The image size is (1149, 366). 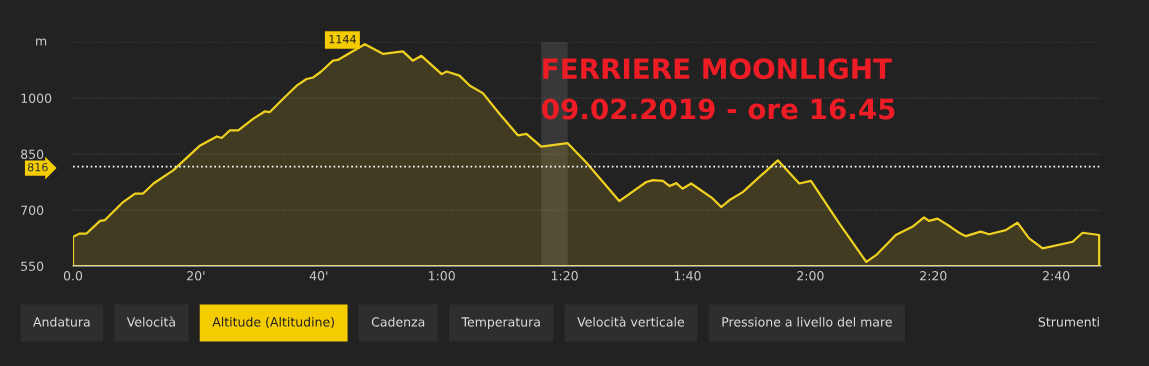 I want to click on x-tick-label: 1:00, so click(x=442, y=276).